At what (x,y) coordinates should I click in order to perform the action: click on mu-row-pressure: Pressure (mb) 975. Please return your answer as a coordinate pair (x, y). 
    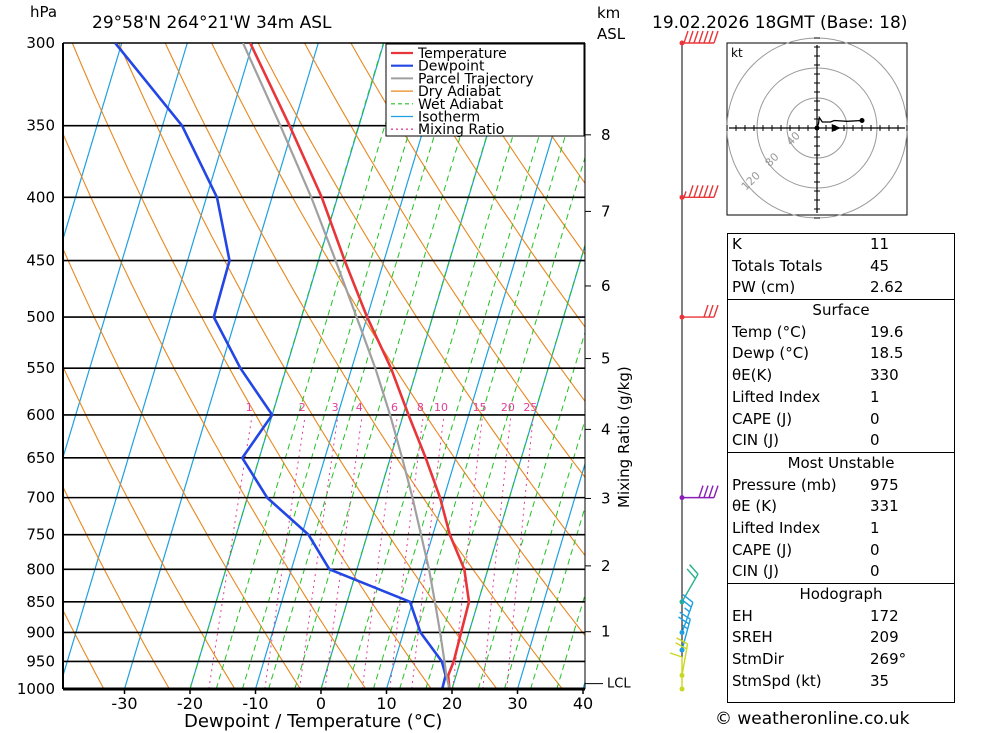
    Looking at the image, I should click on (815, 484).